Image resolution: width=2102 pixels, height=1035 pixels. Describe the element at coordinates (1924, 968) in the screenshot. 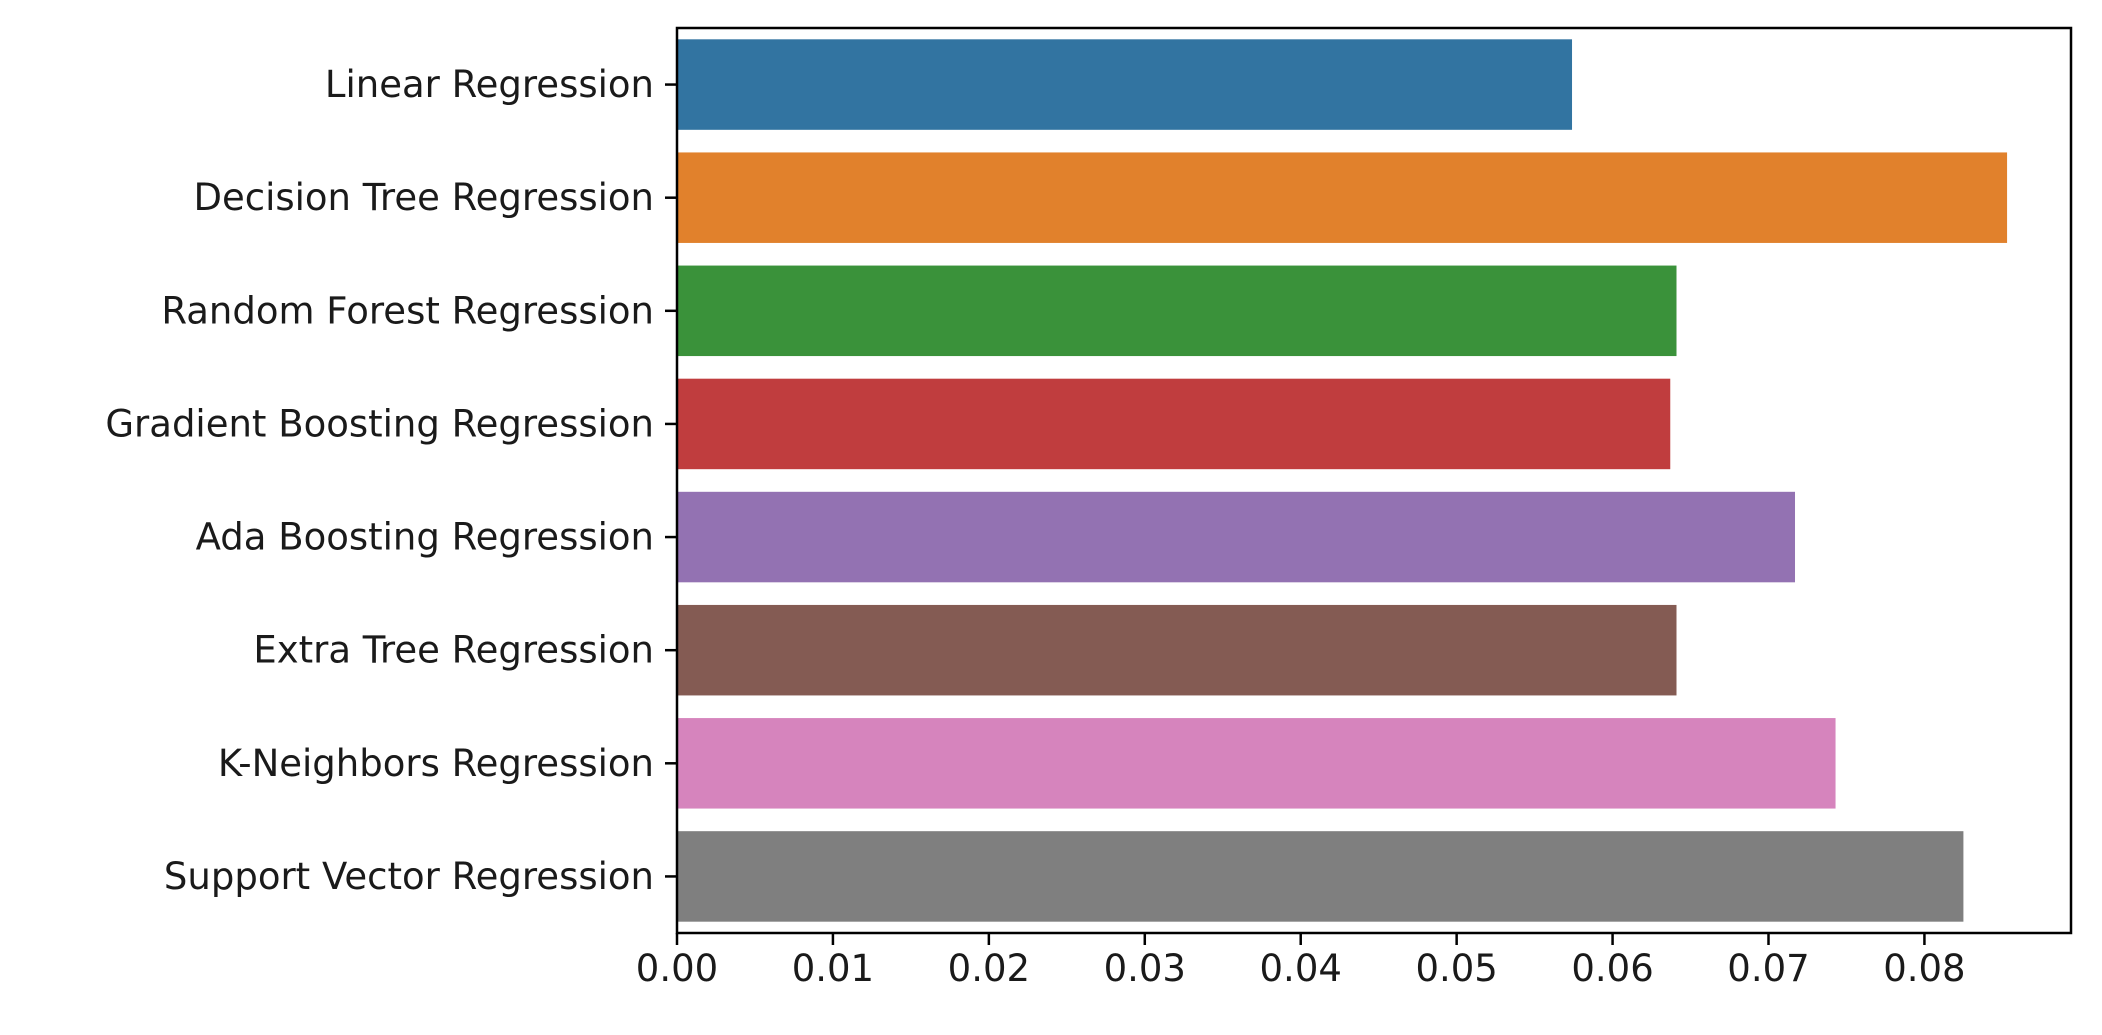

I see `x-tick-label: 0.08` at that location.